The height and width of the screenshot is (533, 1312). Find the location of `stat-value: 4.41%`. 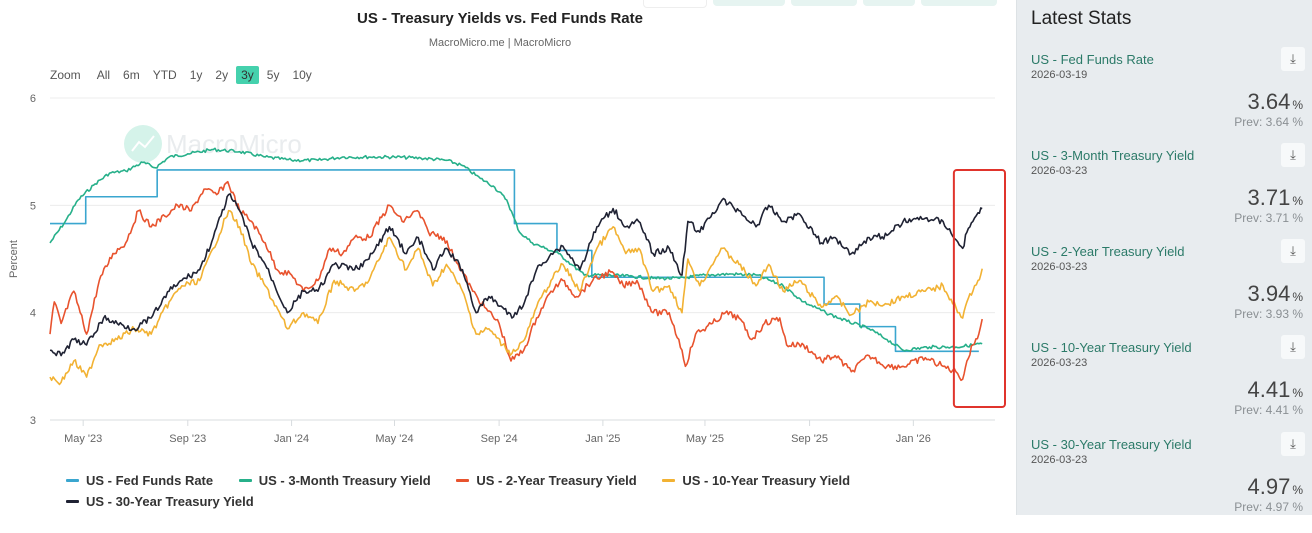

stat-value: 4.41% is located at coordinates (1276, 390).